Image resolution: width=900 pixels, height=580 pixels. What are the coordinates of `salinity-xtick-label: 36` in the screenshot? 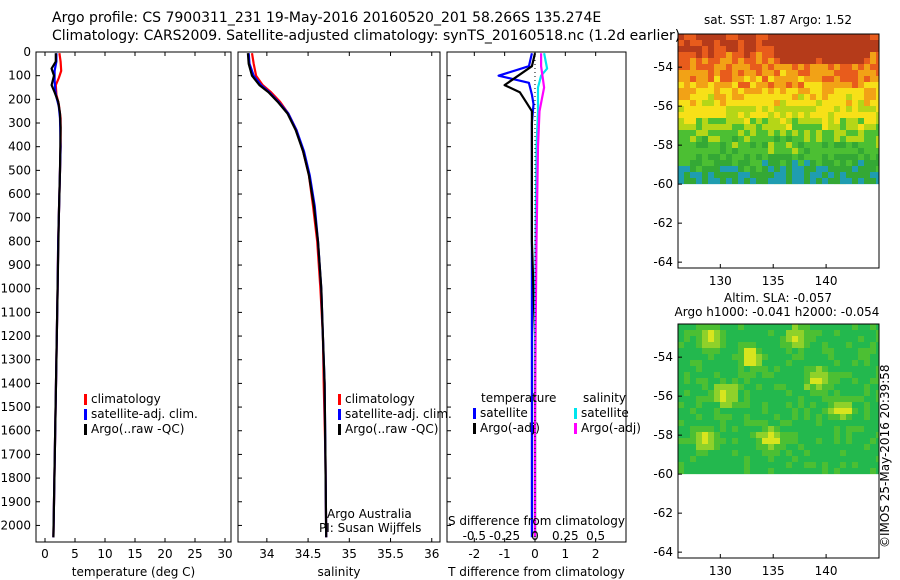 It's located at (431, 554).